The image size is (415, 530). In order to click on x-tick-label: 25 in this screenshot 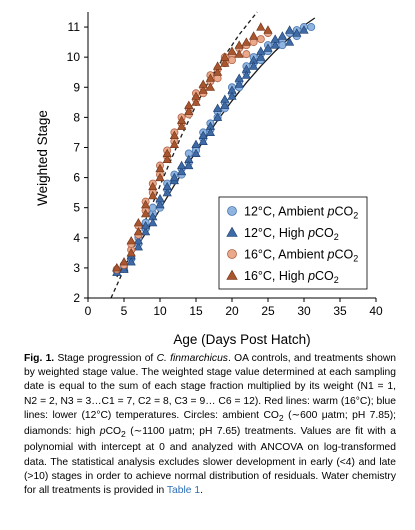, I will do `click(268, 311)`.